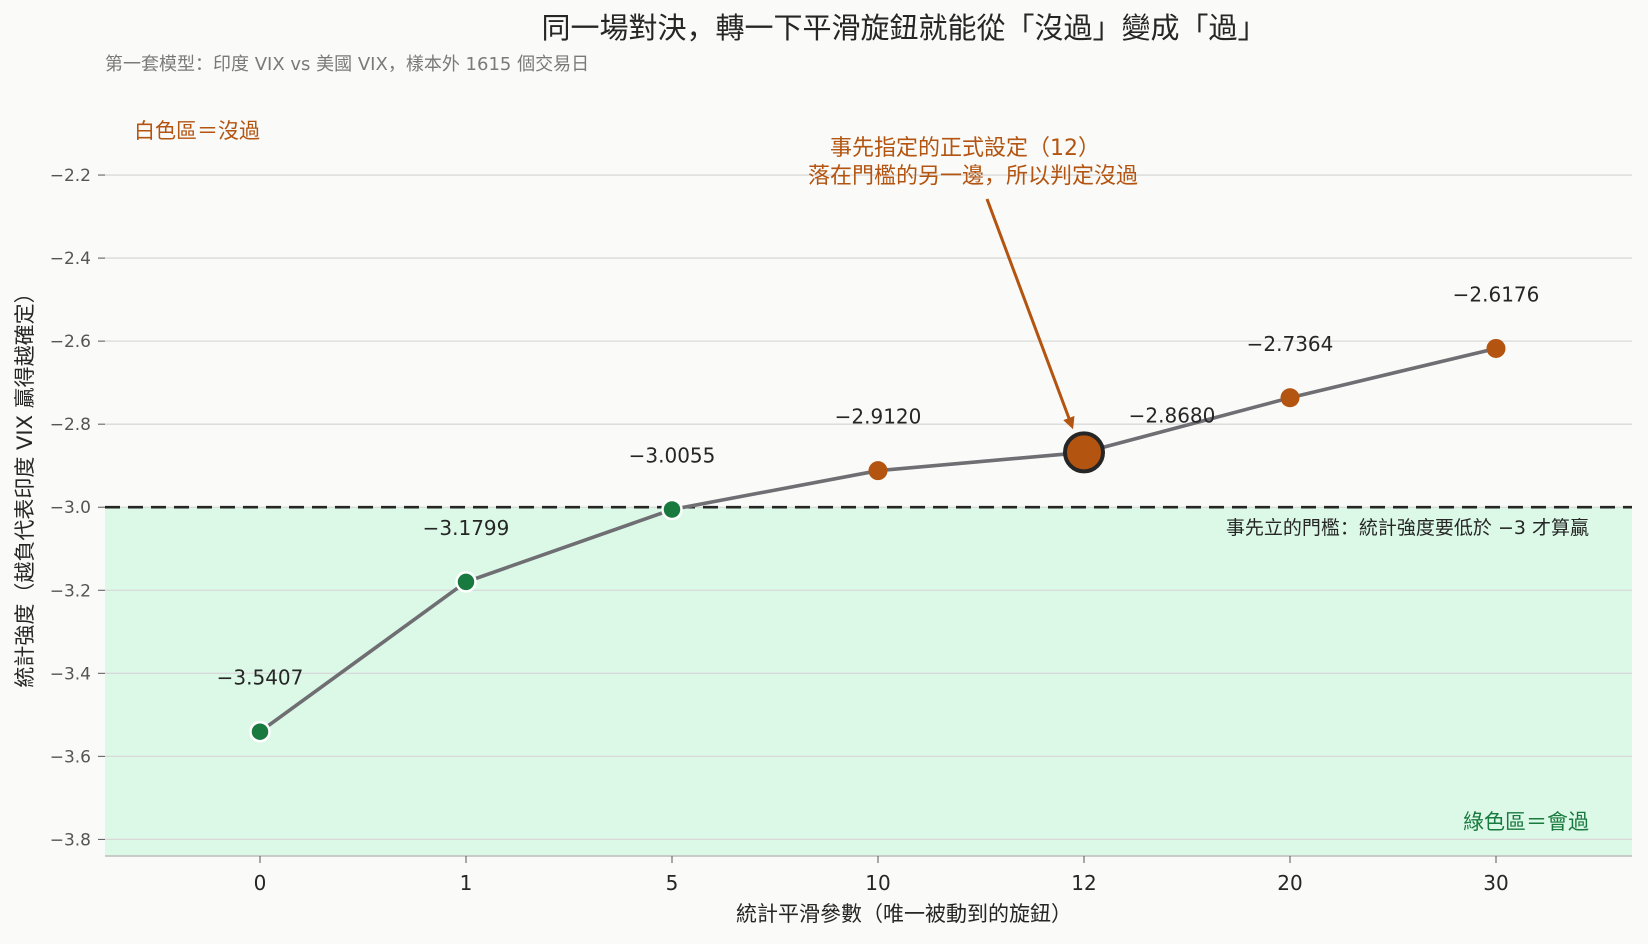 This screenshot has height=944, width=1648. Describe the element at coordinates (1289, 883) in the screenshot. I see `x-tick-label: 20` at that location.